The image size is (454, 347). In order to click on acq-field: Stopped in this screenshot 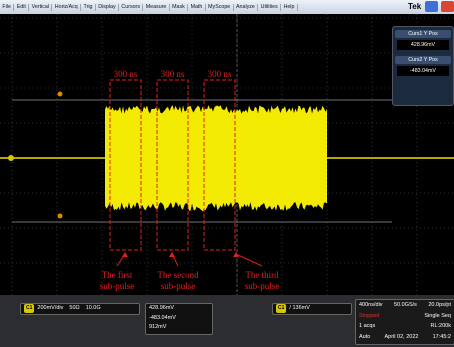, I will do `click(369, 315)`.